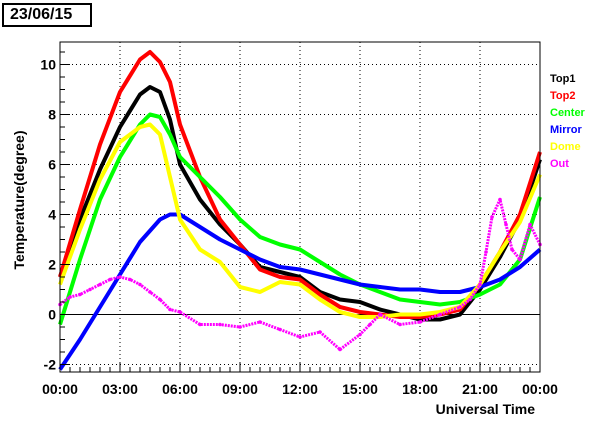 The image size is (596, 422). I want to click on y-tick-label: 10, so click(48, 65).